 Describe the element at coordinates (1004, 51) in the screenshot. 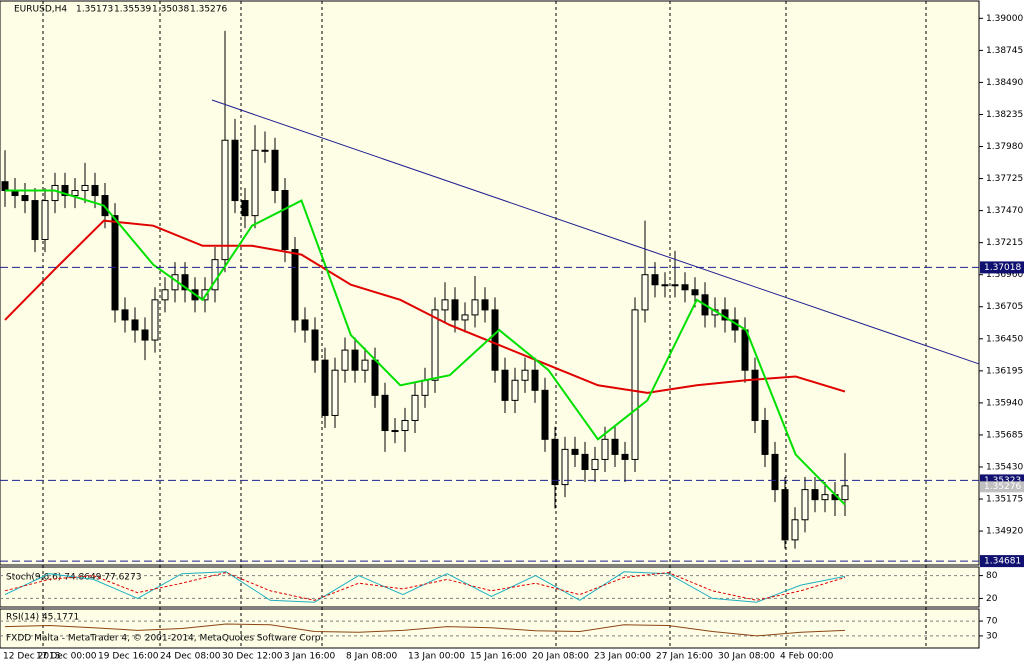

I see `y-tick-label: 1.38745` at that location.